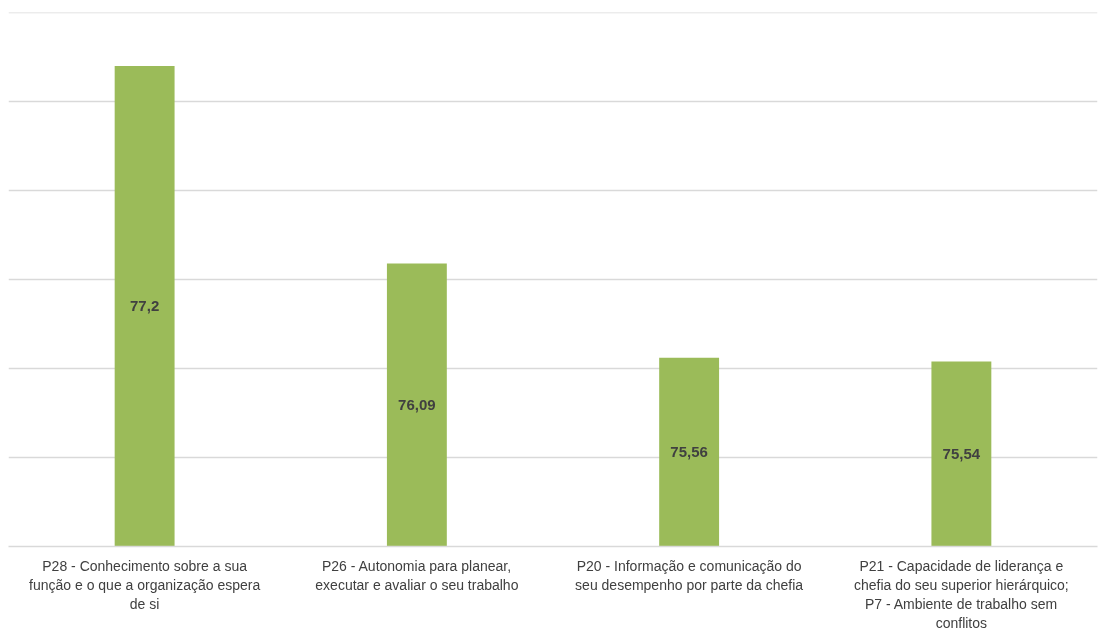  I want to click on data-label: 75,56, so click(689, 452).